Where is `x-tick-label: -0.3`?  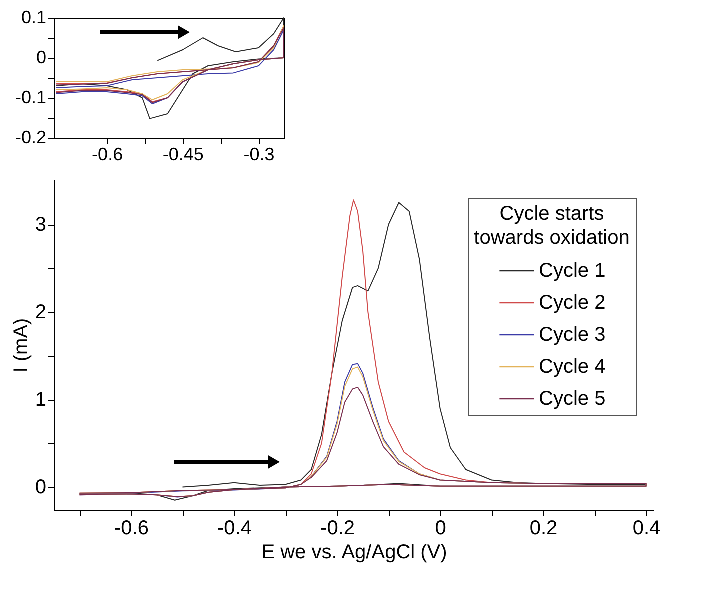
x-tick-label: -0.3 is located at coordinates (259, 154).